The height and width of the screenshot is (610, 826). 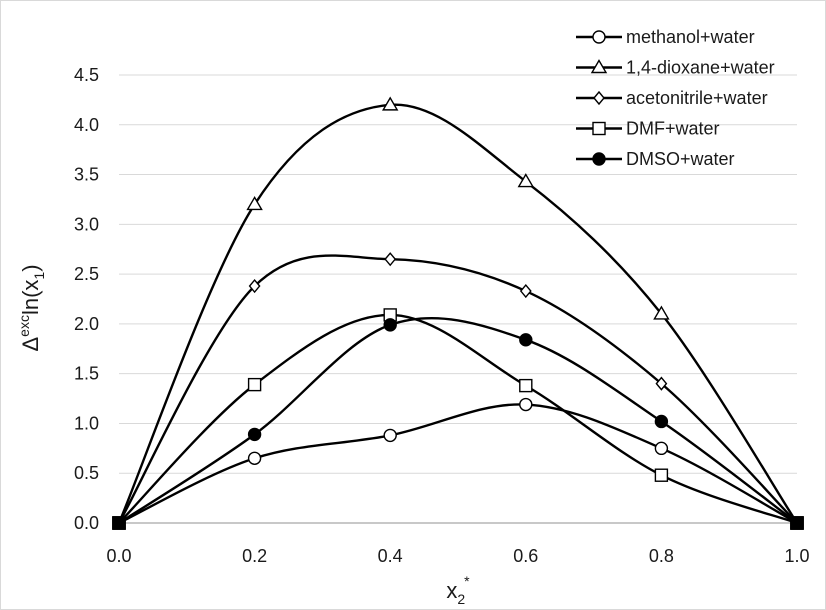 What do you see at coordinates (86, 473) in the screenshot?
I see `y-tick-label: 0.5` at bounding box center [86, 473].